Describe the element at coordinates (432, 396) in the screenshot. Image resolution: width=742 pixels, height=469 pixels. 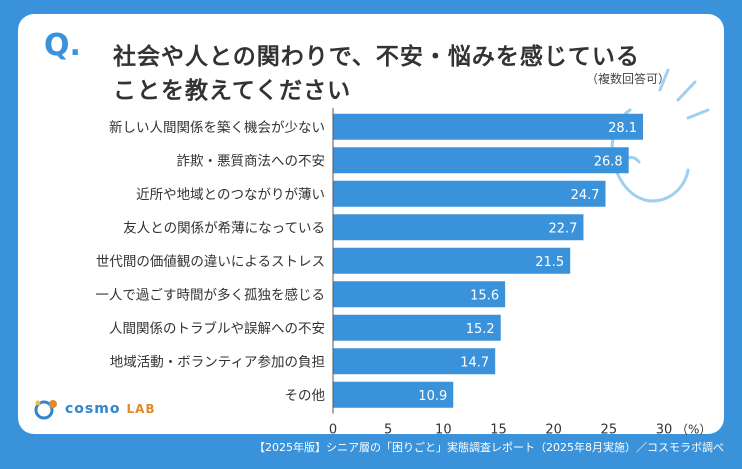
I see `data-label: 10.9` at that location.